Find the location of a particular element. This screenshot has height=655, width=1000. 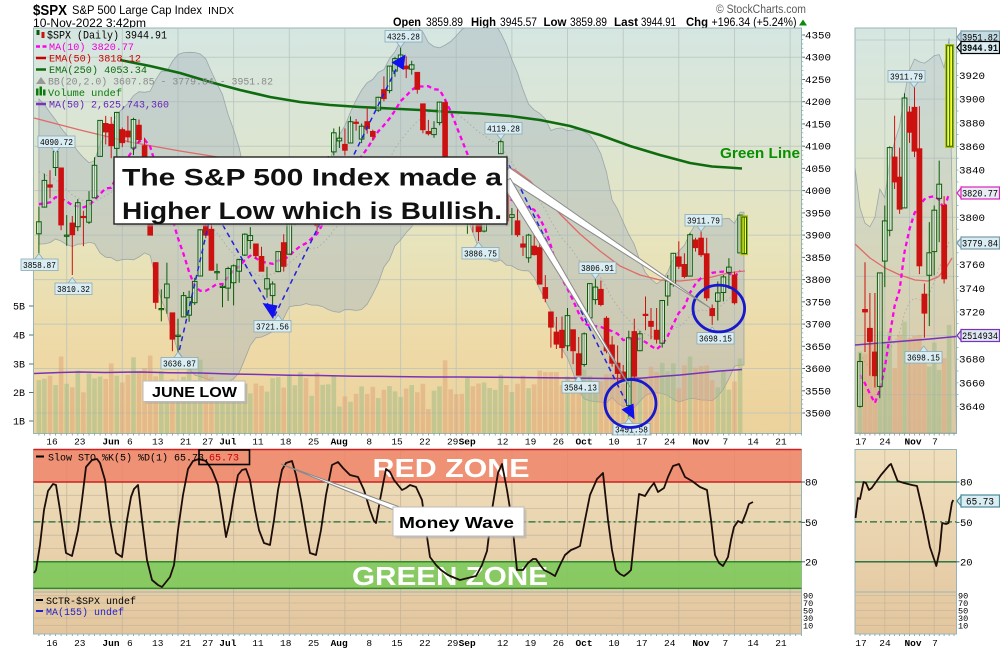

svg-text: 2B is located at coordinates (19, 394).